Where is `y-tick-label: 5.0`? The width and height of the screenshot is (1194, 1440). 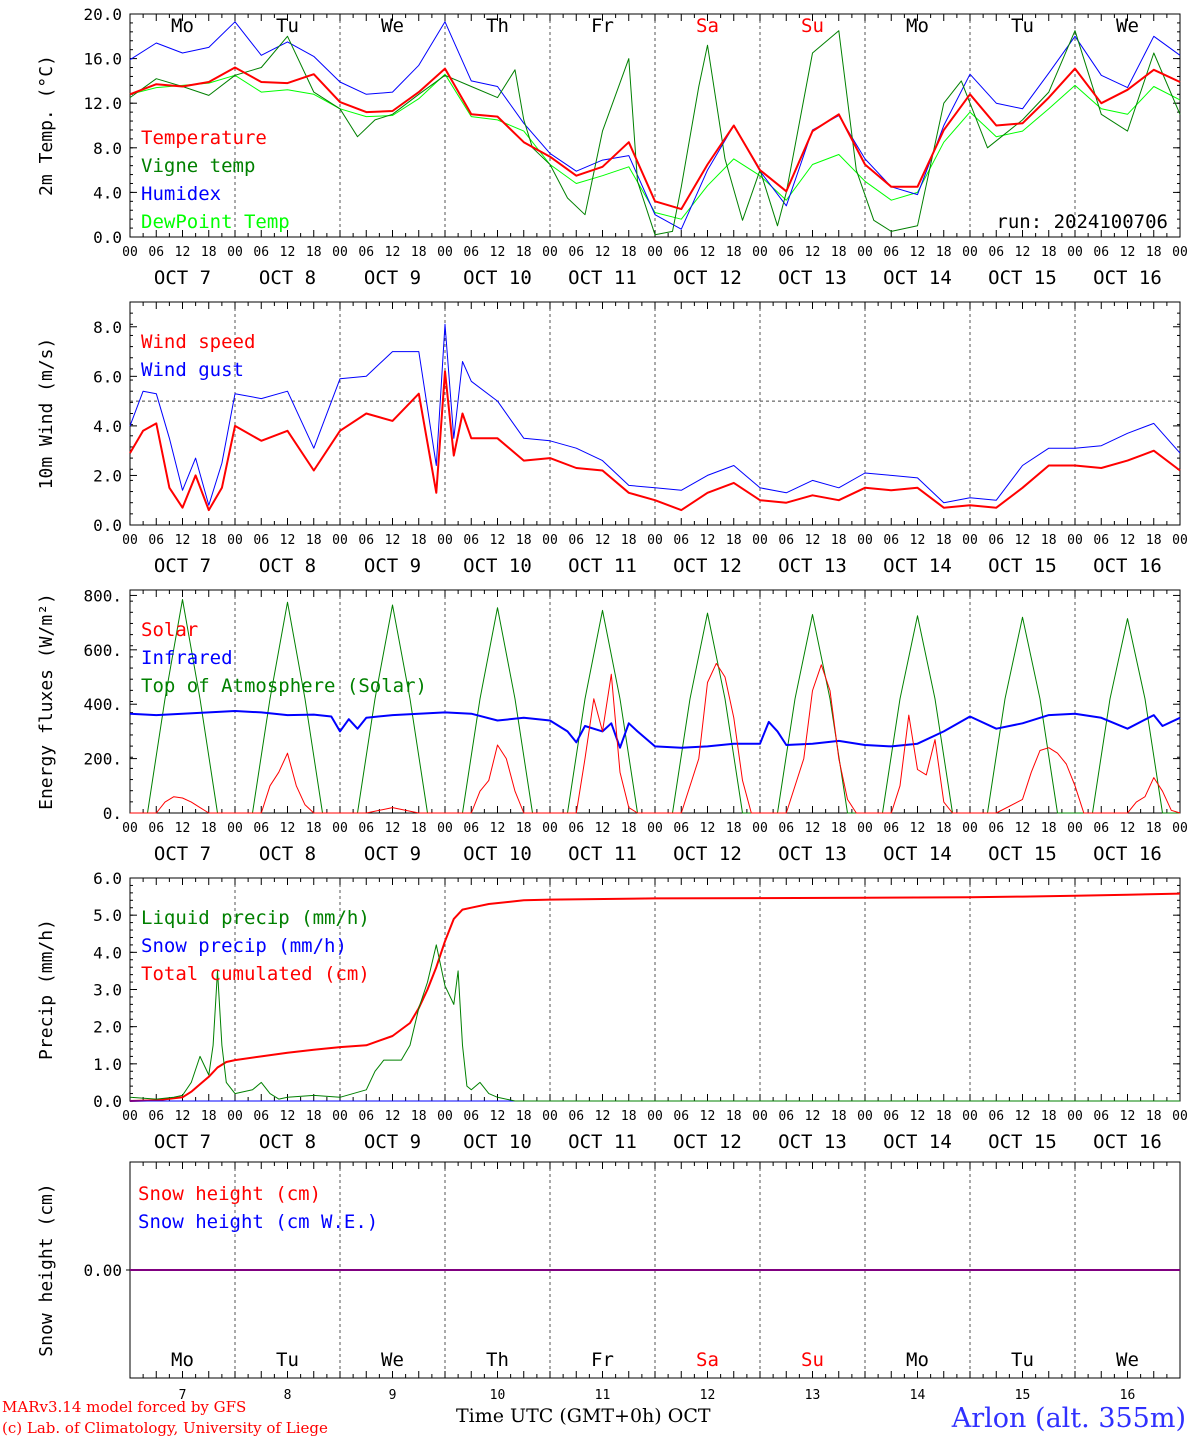 y-tick-label: 5.0 is located at coordinates (107, 915).